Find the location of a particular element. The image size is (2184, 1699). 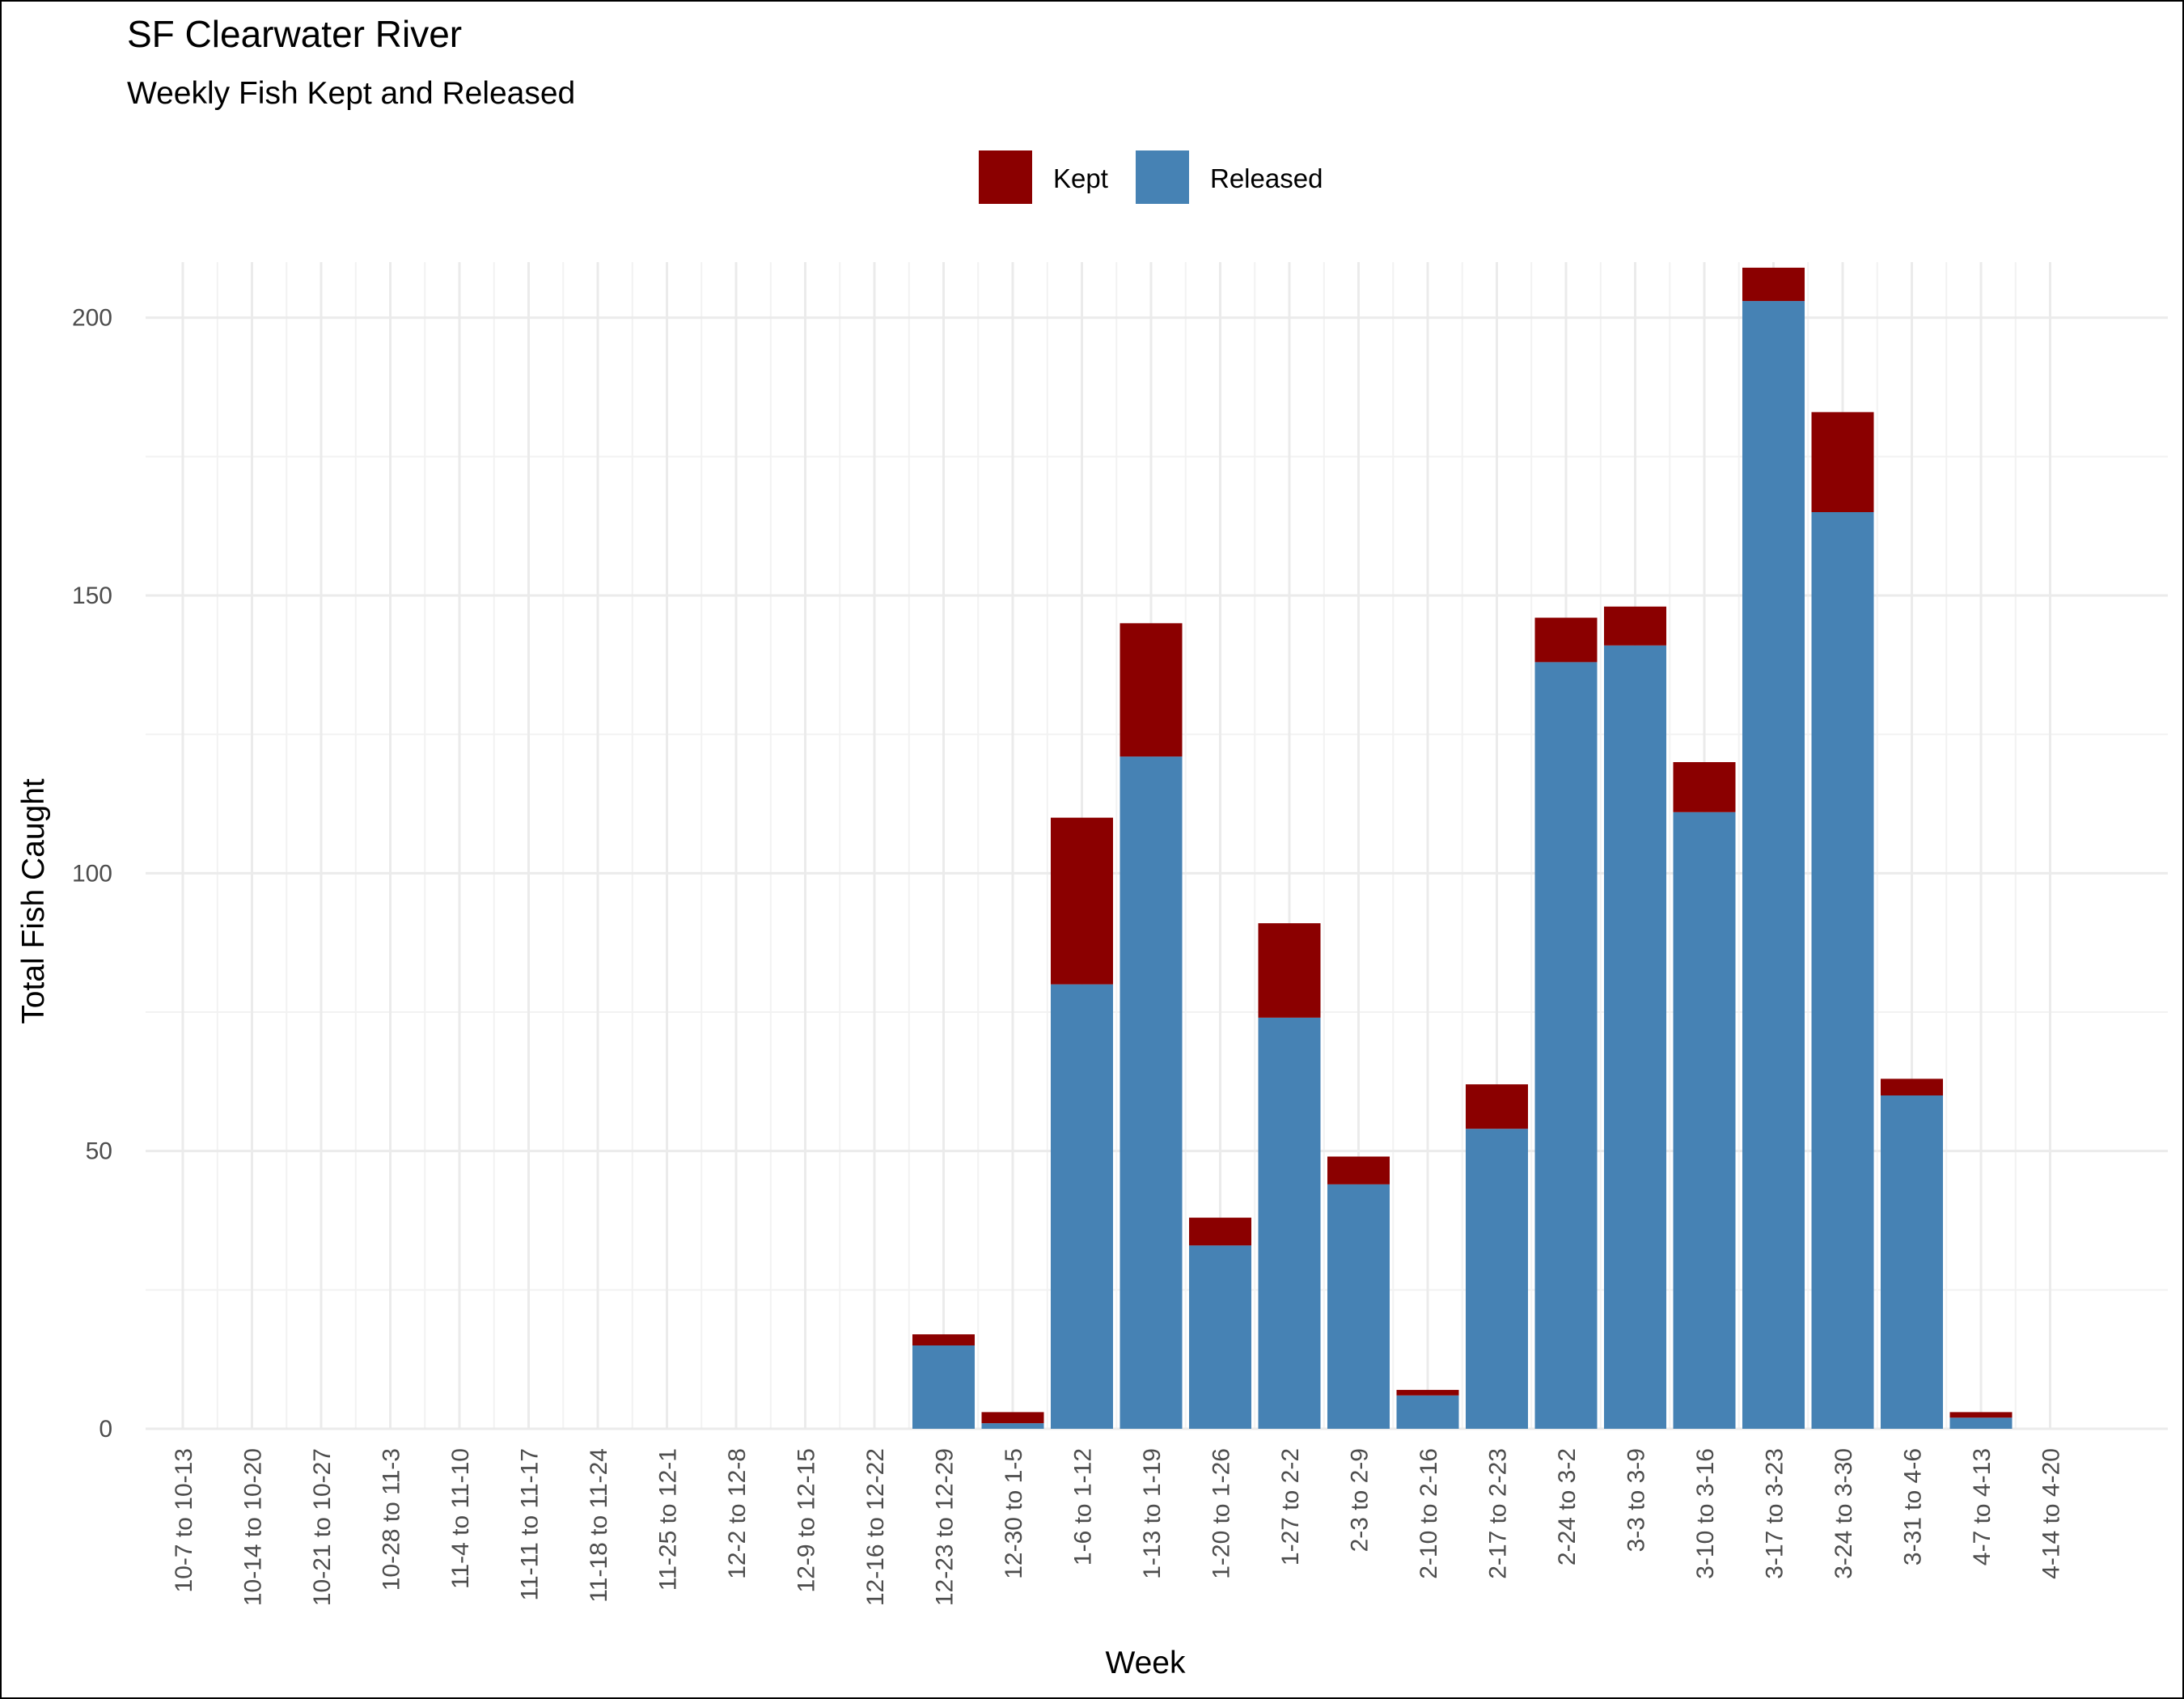

legend-label-released: Released is located at coordinates (1266, 178).